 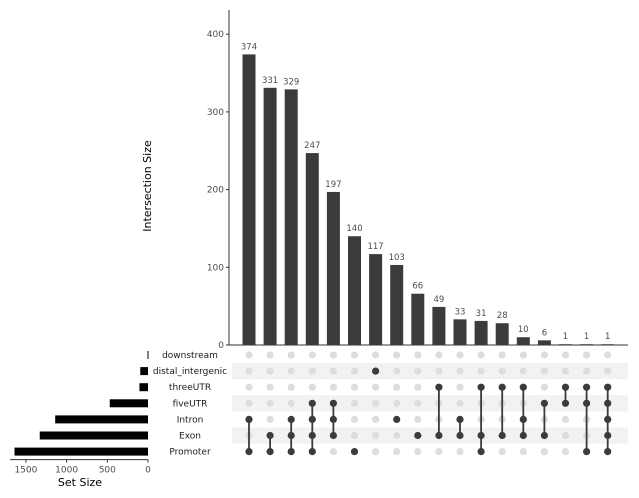 What do you see at coordinates (190, 420) in the screenshot?
I see `set-label: Intron` at bounding box center [190, 420].